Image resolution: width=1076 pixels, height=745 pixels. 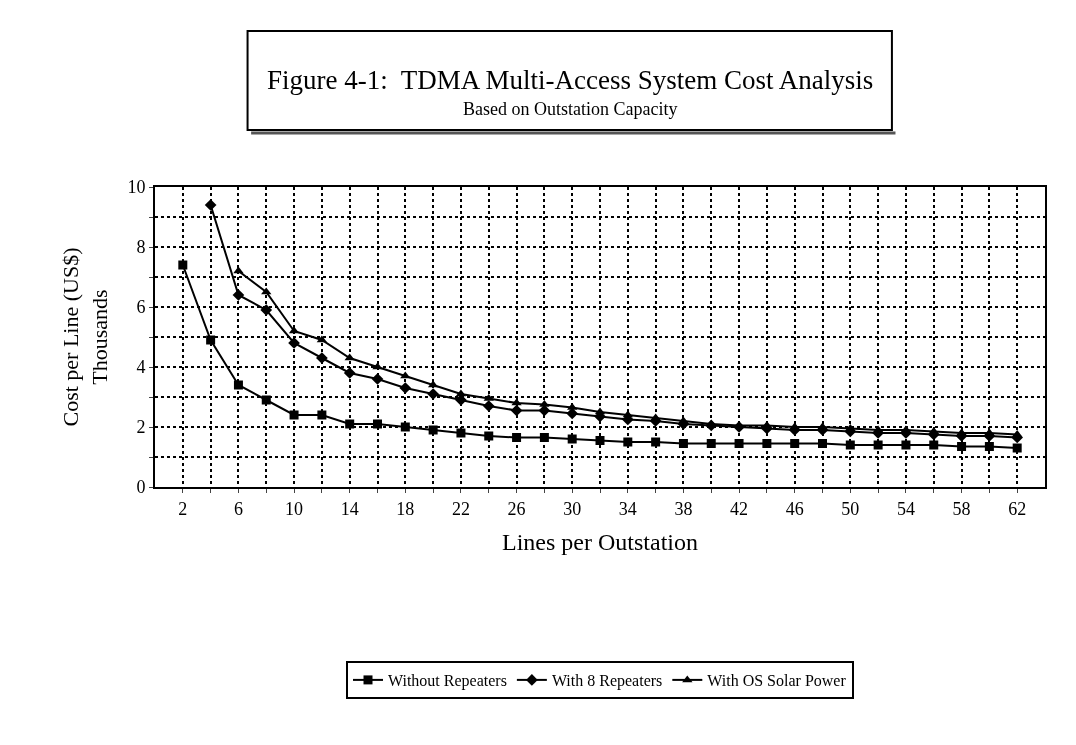 What do you see at coordinates (516, 508) in the screenshot?
I see `x-tick-label: 26` at bounding box center [516, 508].